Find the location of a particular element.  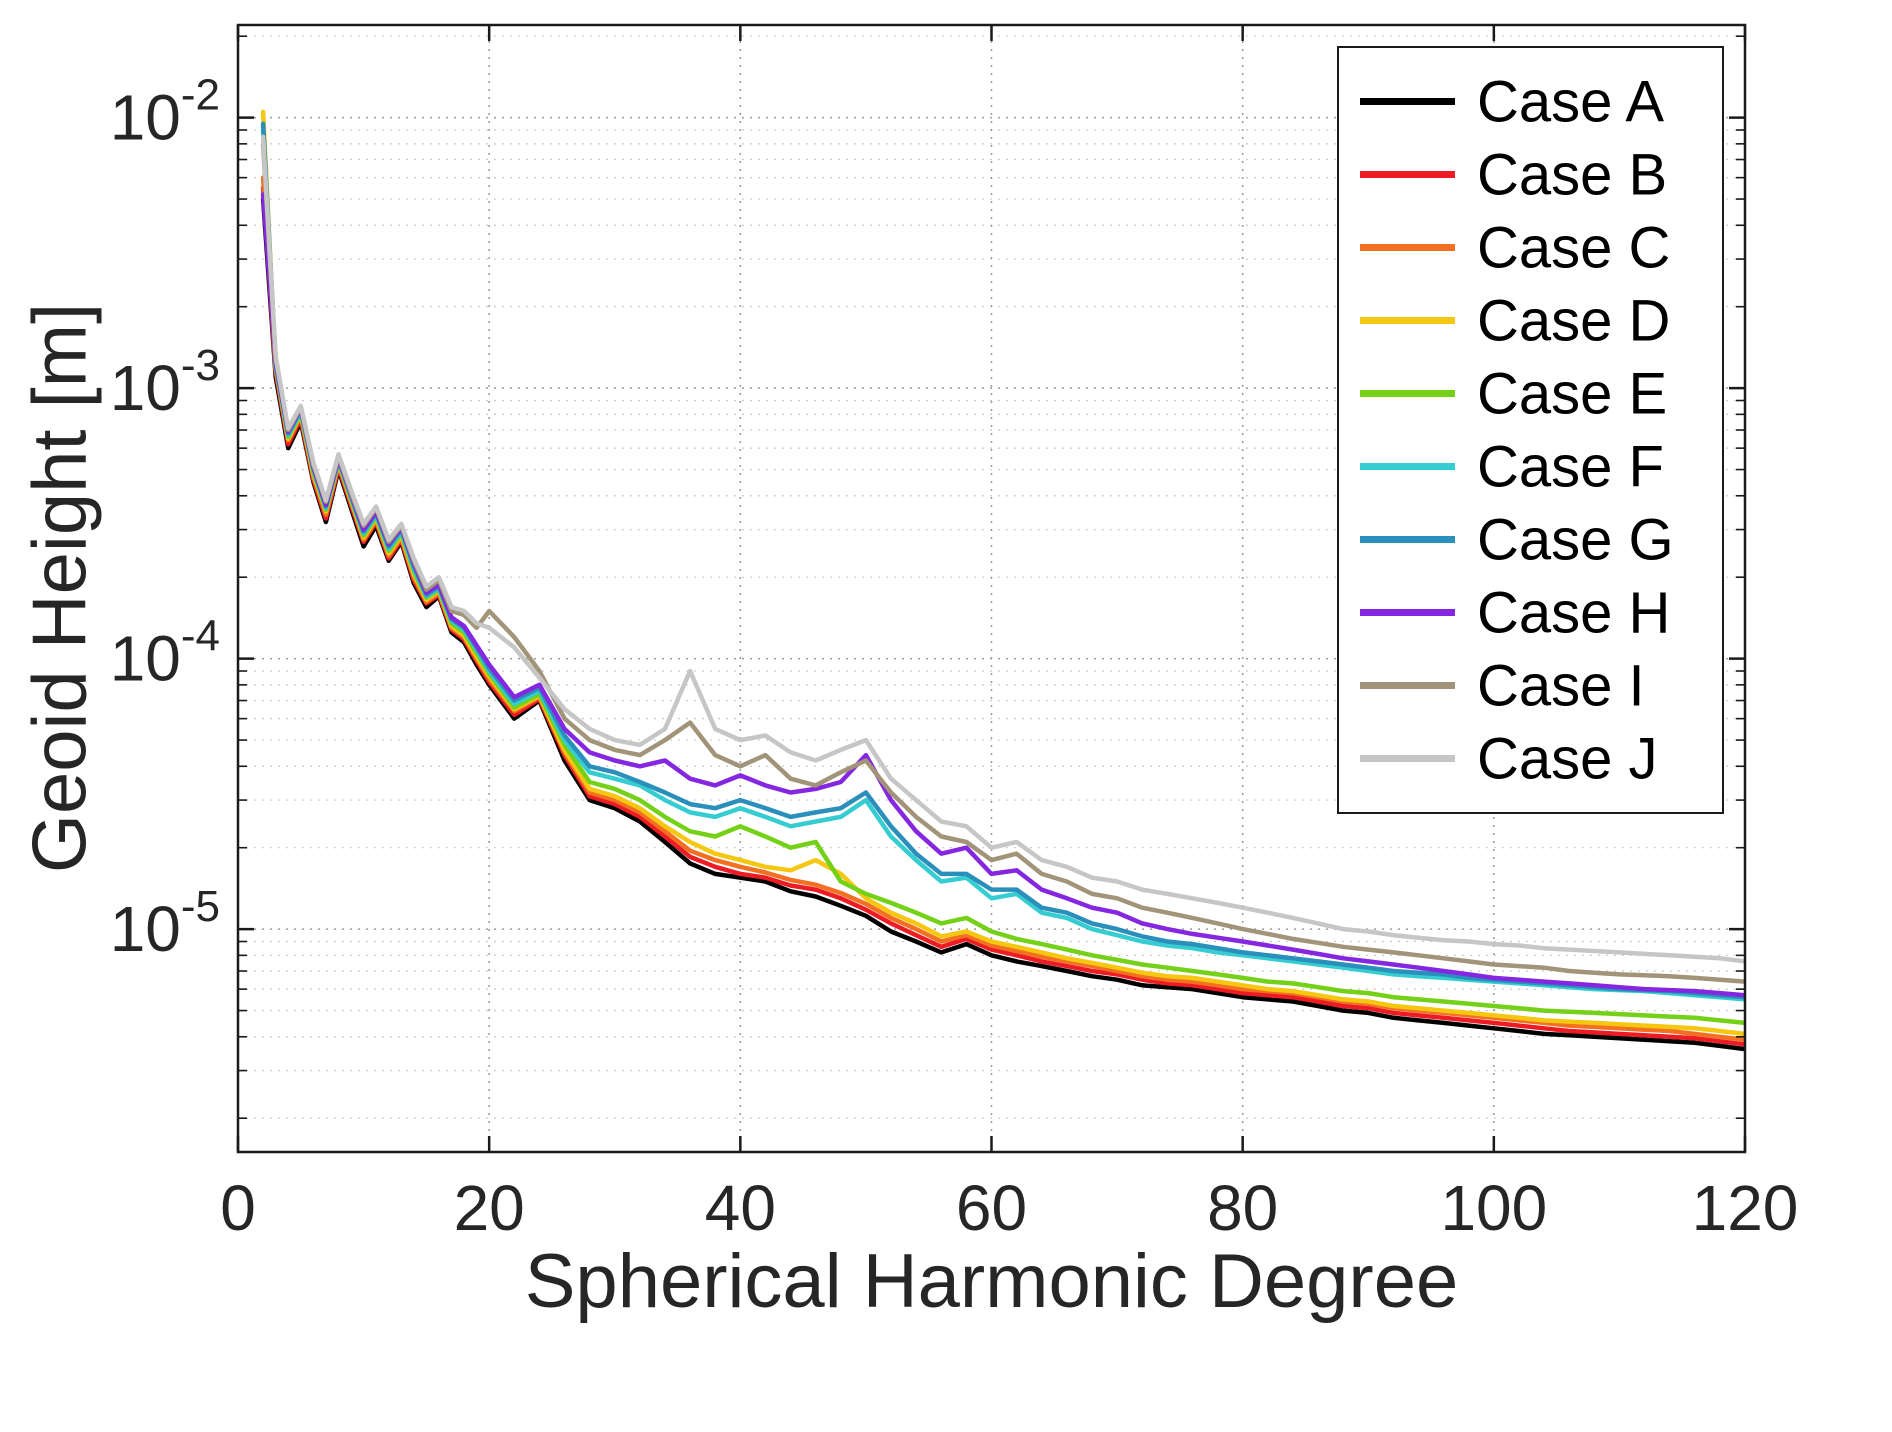

y-tick-label: 10⁻³ is located at coordinates (165, 382).